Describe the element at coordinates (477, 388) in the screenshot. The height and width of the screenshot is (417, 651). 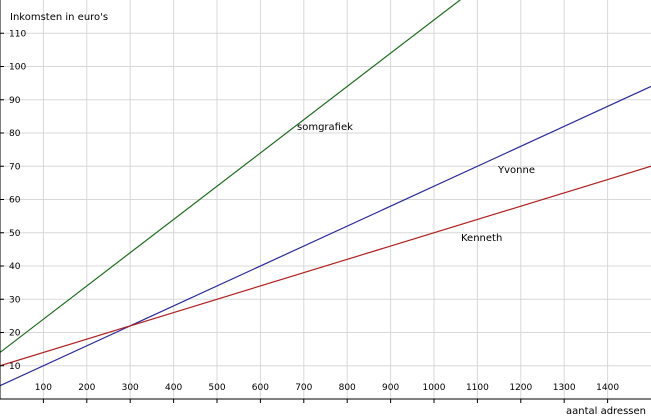
I see `x-tick-label: 1100` at that location.